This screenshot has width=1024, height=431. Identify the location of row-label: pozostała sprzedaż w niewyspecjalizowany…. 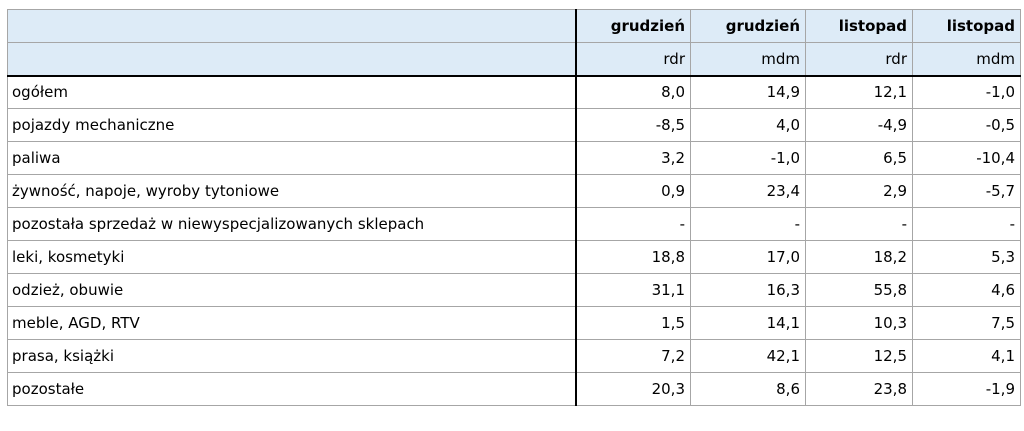
(292, 224).